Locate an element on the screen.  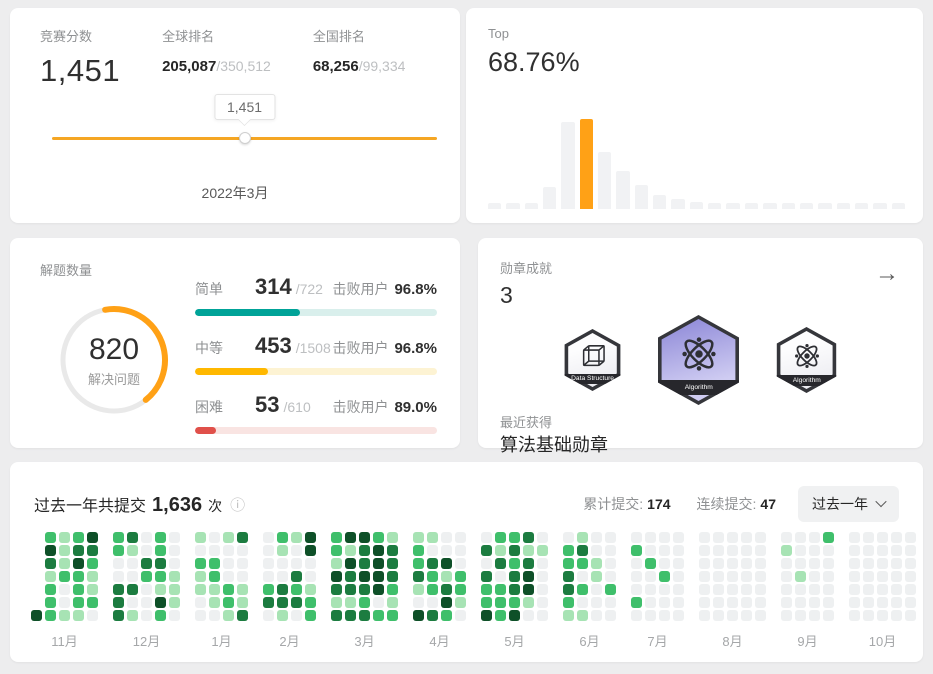
rating-slider-handle is located at coordinates (244, 138).